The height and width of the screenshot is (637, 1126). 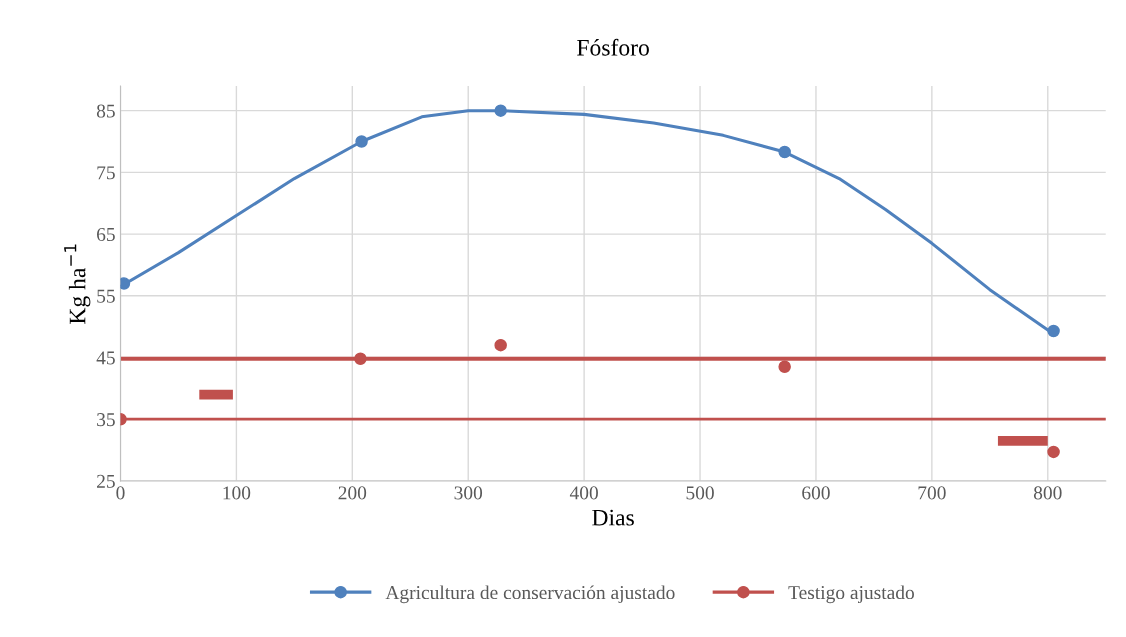 What do you see at coordinates (613, 47) in the screenshot?
I see `chart-title: Fósforo` at bounding box center [613, 47].